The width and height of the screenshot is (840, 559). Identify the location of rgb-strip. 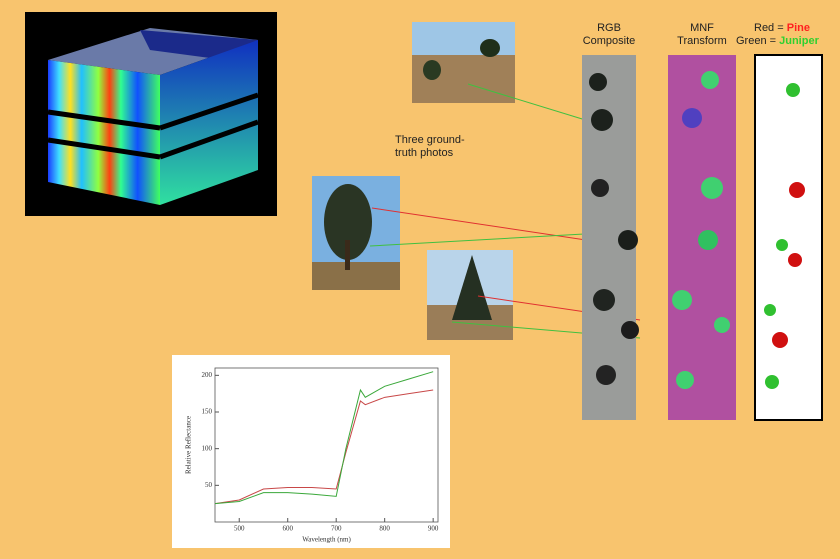
(610, 237).